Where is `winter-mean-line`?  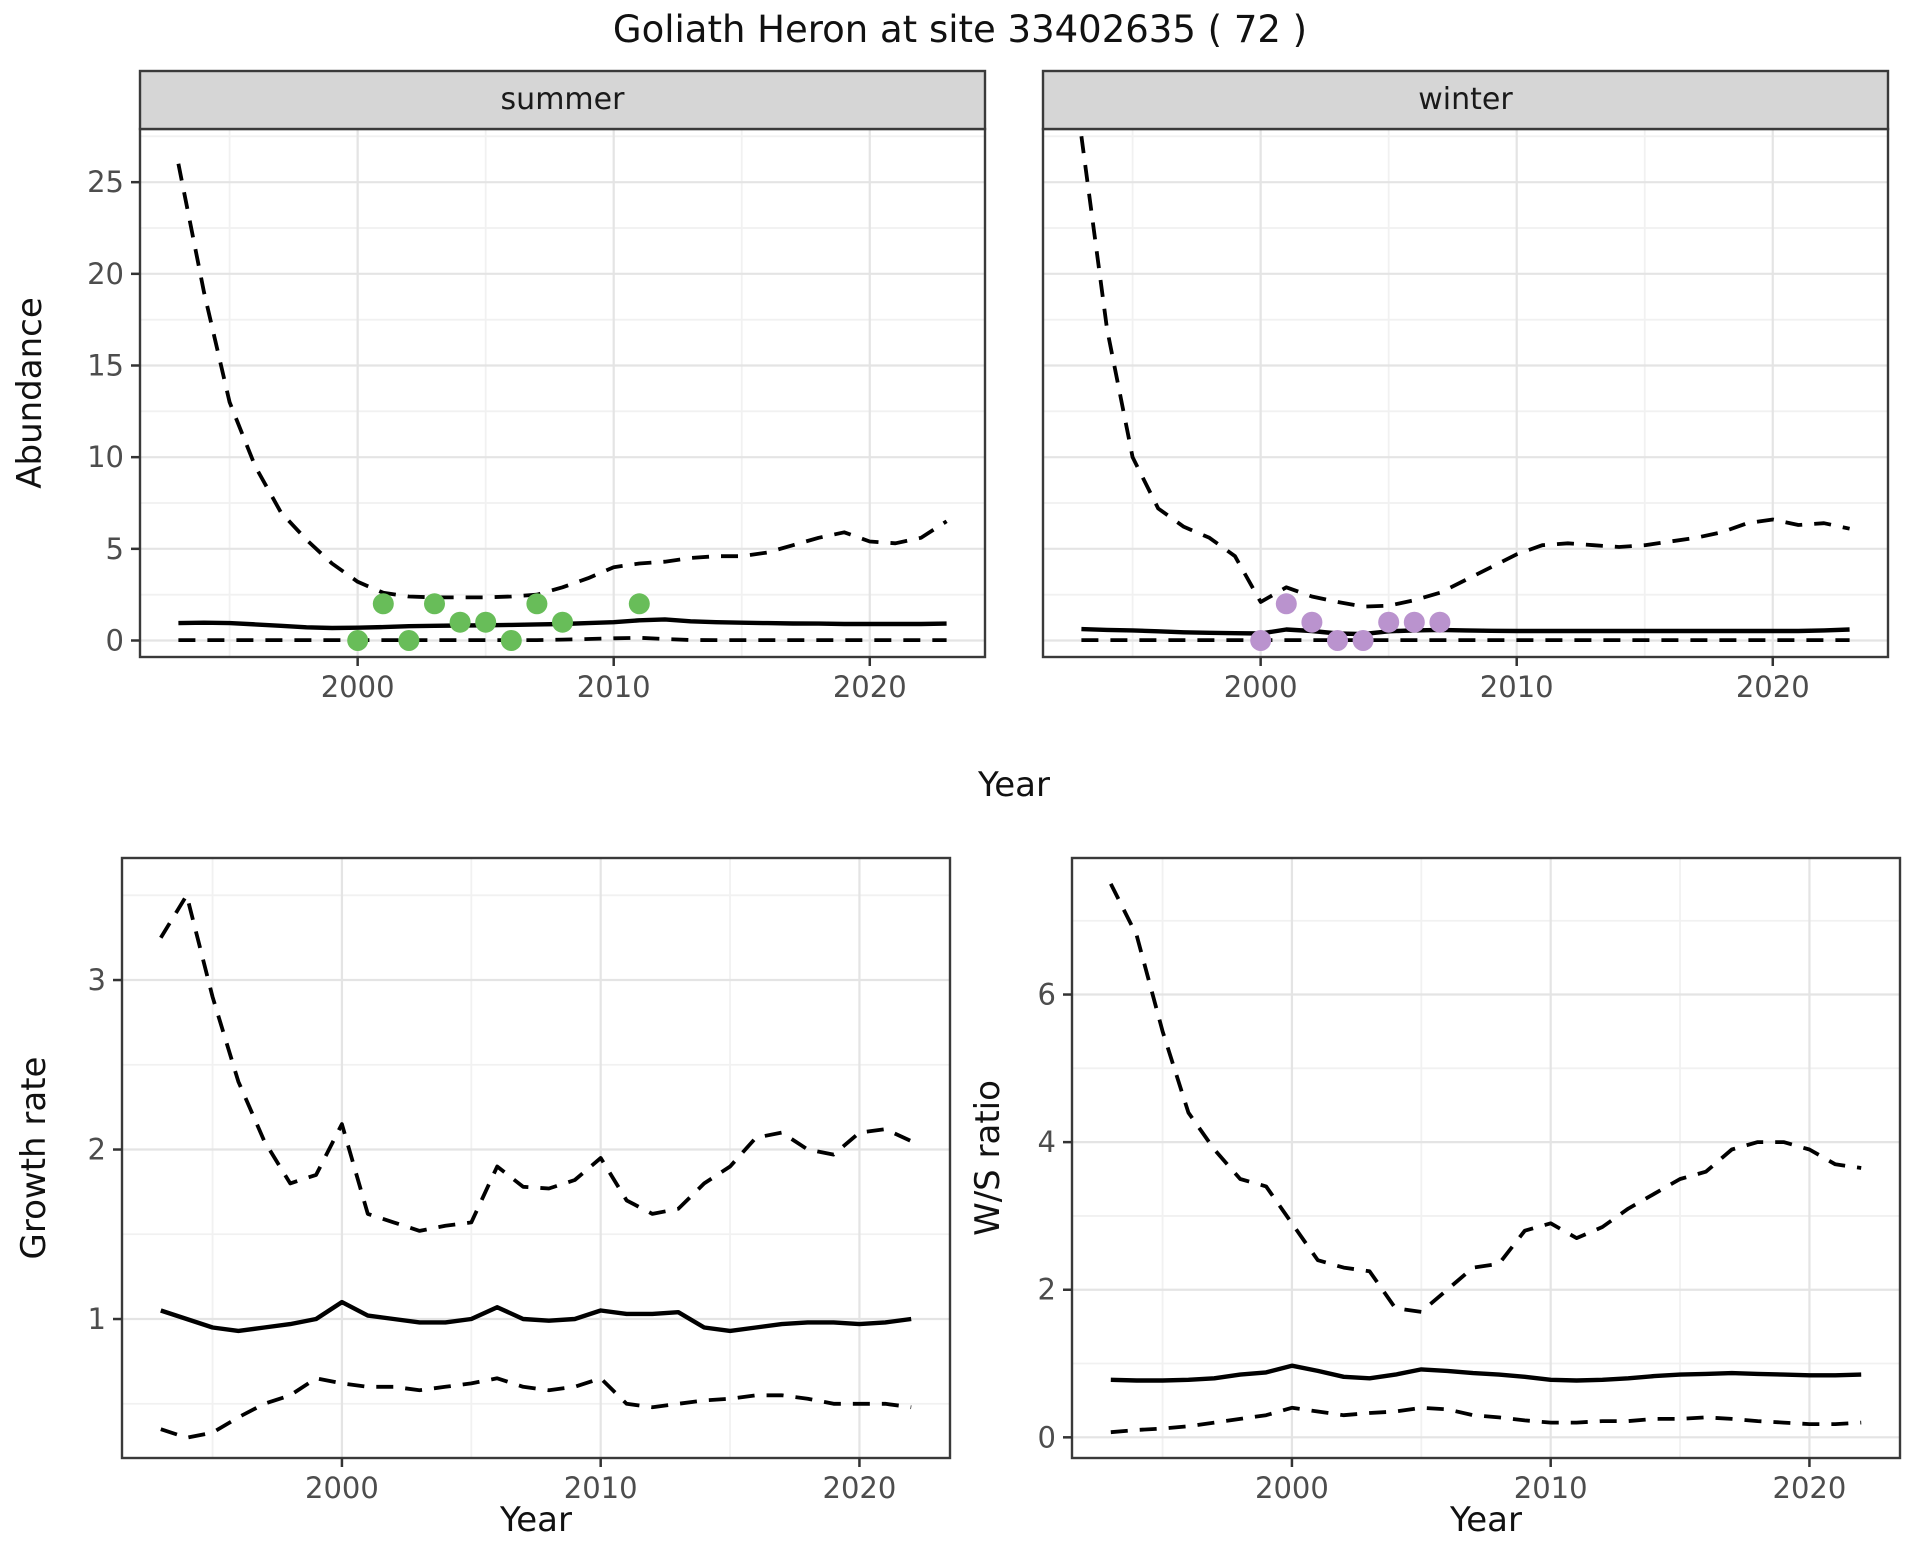 winter-mean-line is located at coordinates (1465, 631).